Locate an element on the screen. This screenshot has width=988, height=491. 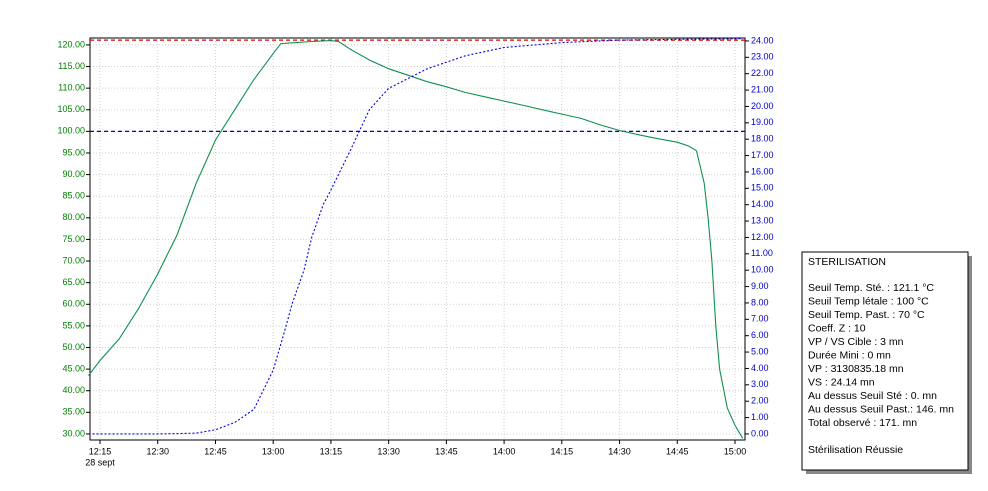
x-tick-label: 13:45 is located at coordinates (446, 451).